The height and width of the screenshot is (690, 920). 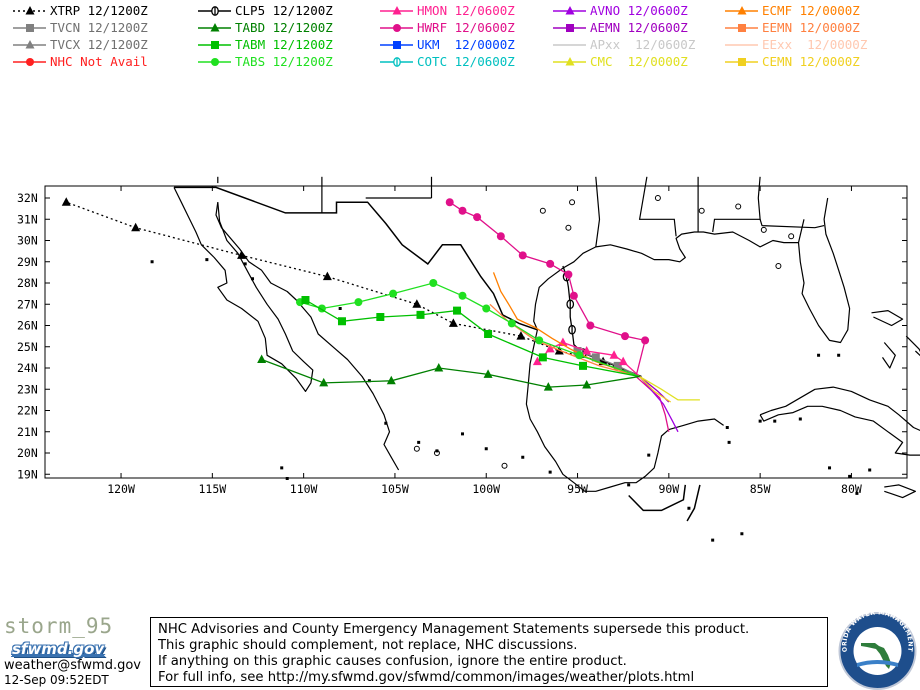 I want to click on legend-entry: TABS 12/1200Z, so click(x=280, y=62).